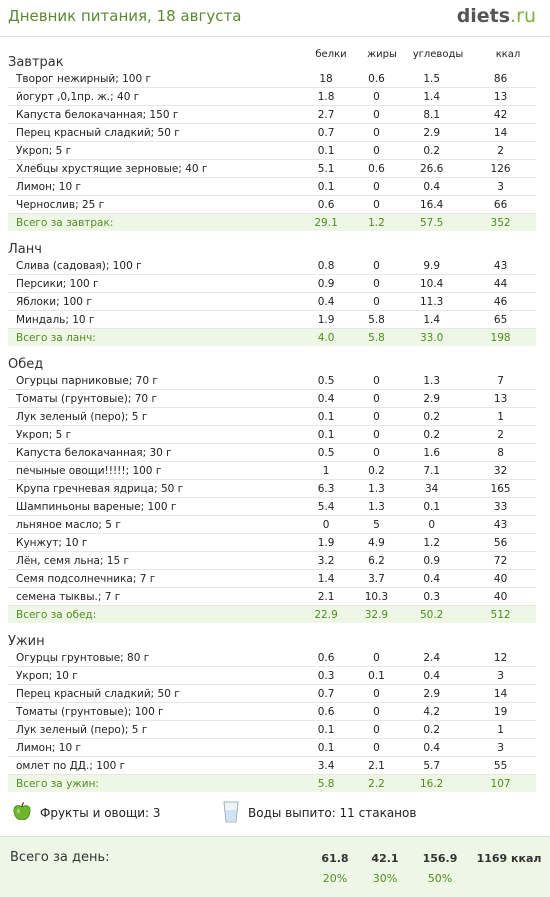 The image size is (550, 897). What do you see at coordinates (500, 204) in the screenshot?
I see `kcal-value: 66` at bounding box center [500, 204].